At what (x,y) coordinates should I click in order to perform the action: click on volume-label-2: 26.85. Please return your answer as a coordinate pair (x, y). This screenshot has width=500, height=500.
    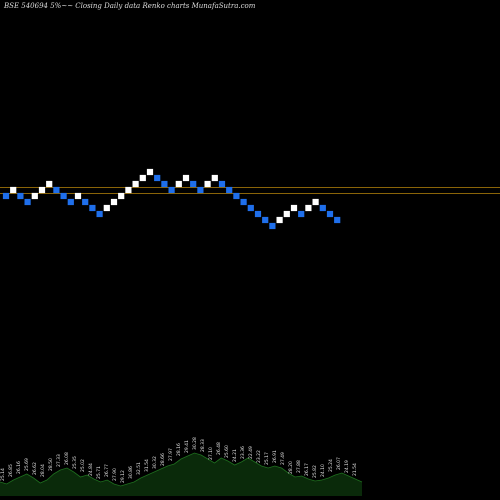
    Looking at the image, I should click on (11, 470).